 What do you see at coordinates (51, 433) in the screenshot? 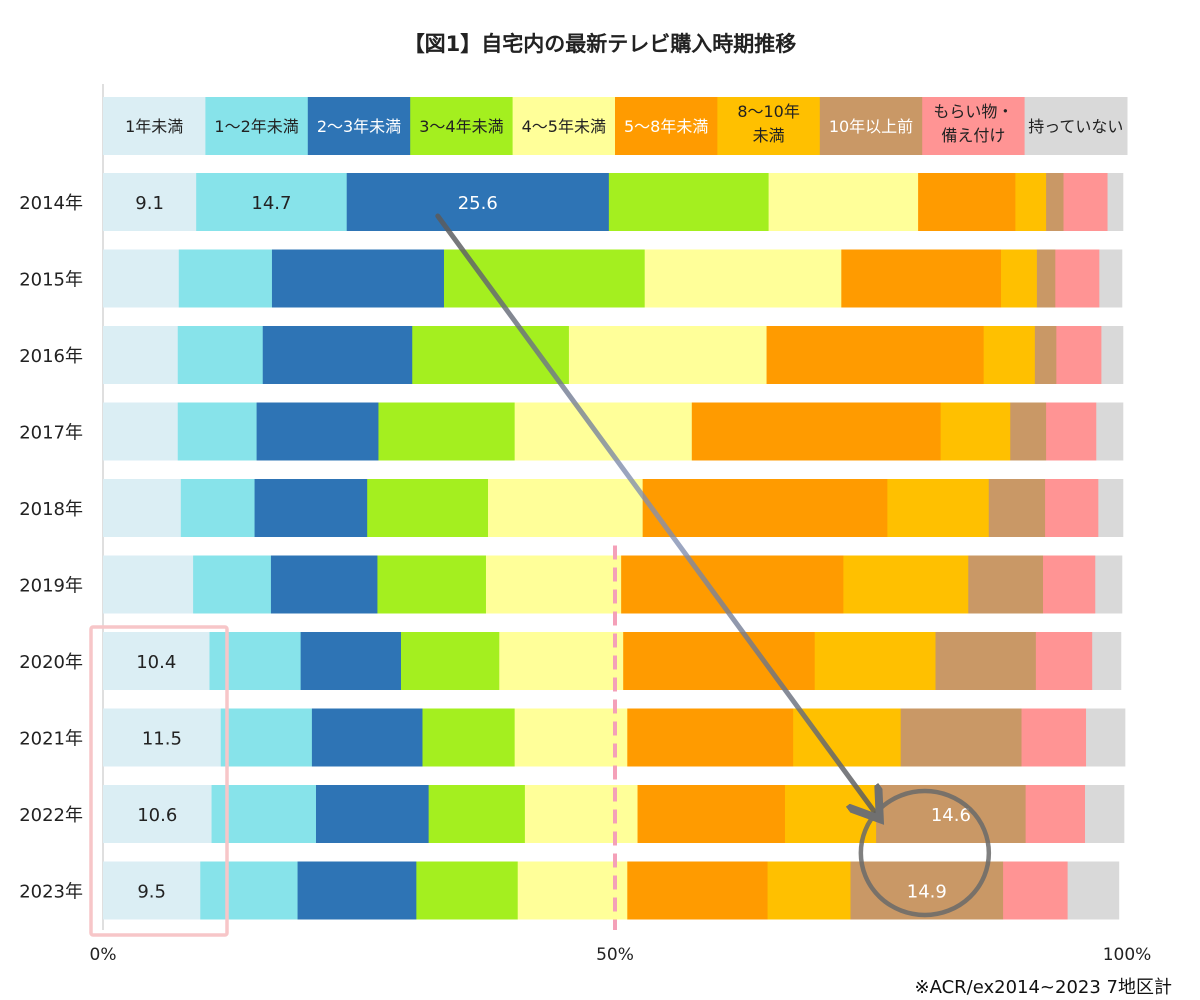
I see `row-label: 2017年` at bounding box center [51, 433].